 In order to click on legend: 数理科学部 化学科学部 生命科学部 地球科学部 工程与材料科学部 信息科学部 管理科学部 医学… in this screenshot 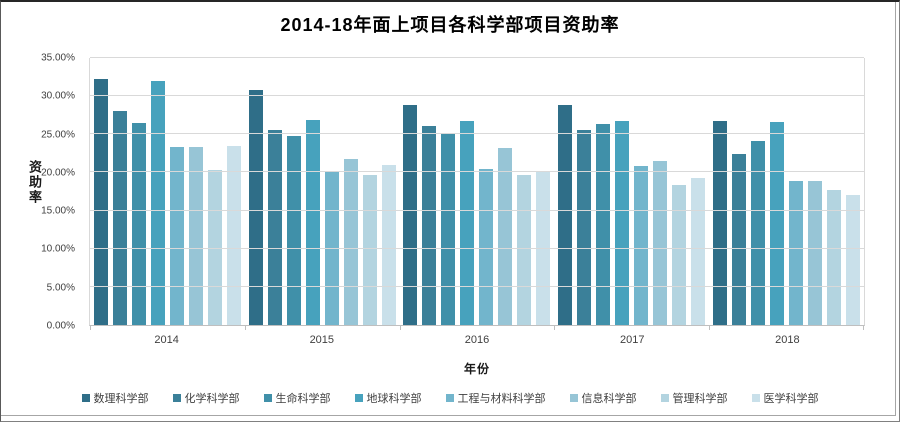, I will do `click(450, 398)`.